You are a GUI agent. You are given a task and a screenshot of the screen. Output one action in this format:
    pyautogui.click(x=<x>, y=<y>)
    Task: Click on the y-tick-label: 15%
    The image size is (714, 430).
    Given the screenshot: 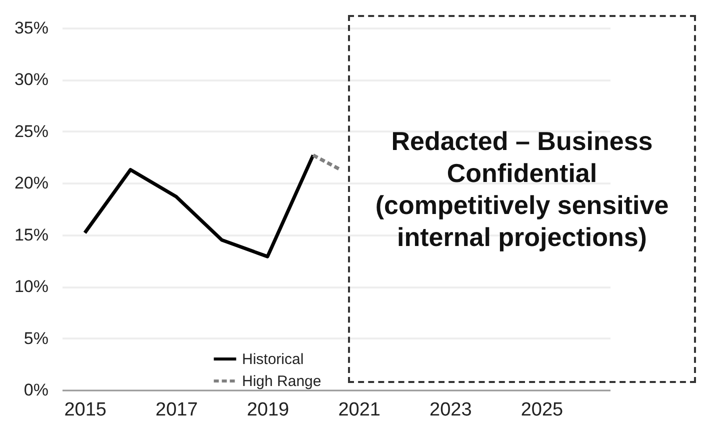 What is the action you would take?
    pyautogui.click(x=31, y=234)
    